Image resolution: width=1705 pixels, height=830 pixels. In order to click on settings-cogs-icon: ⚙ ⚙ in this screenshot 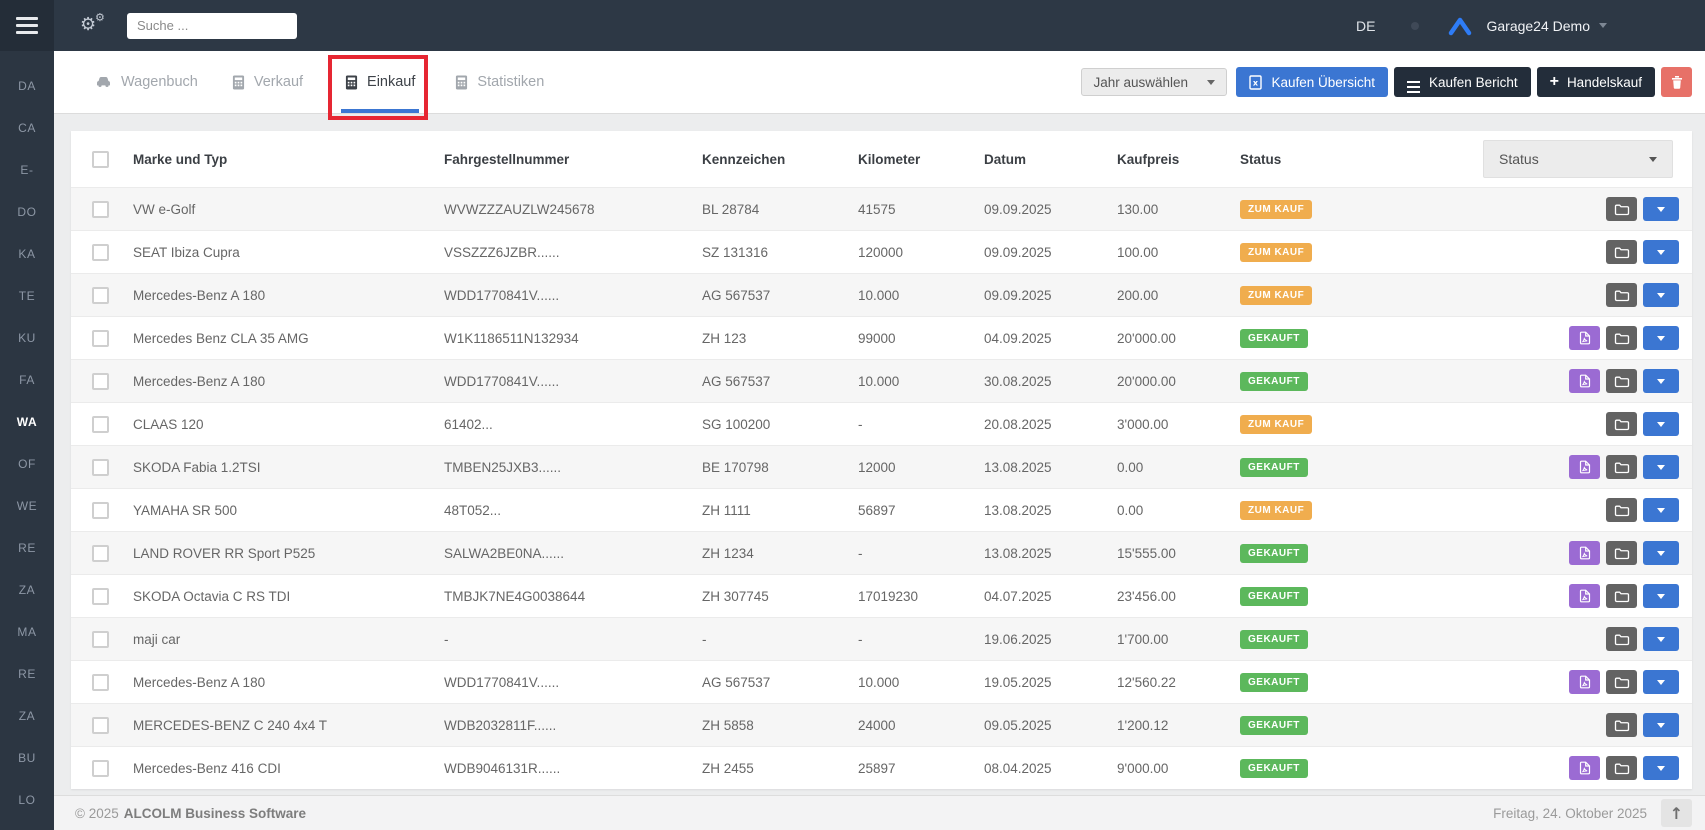, I will do `click(92, 22)`.